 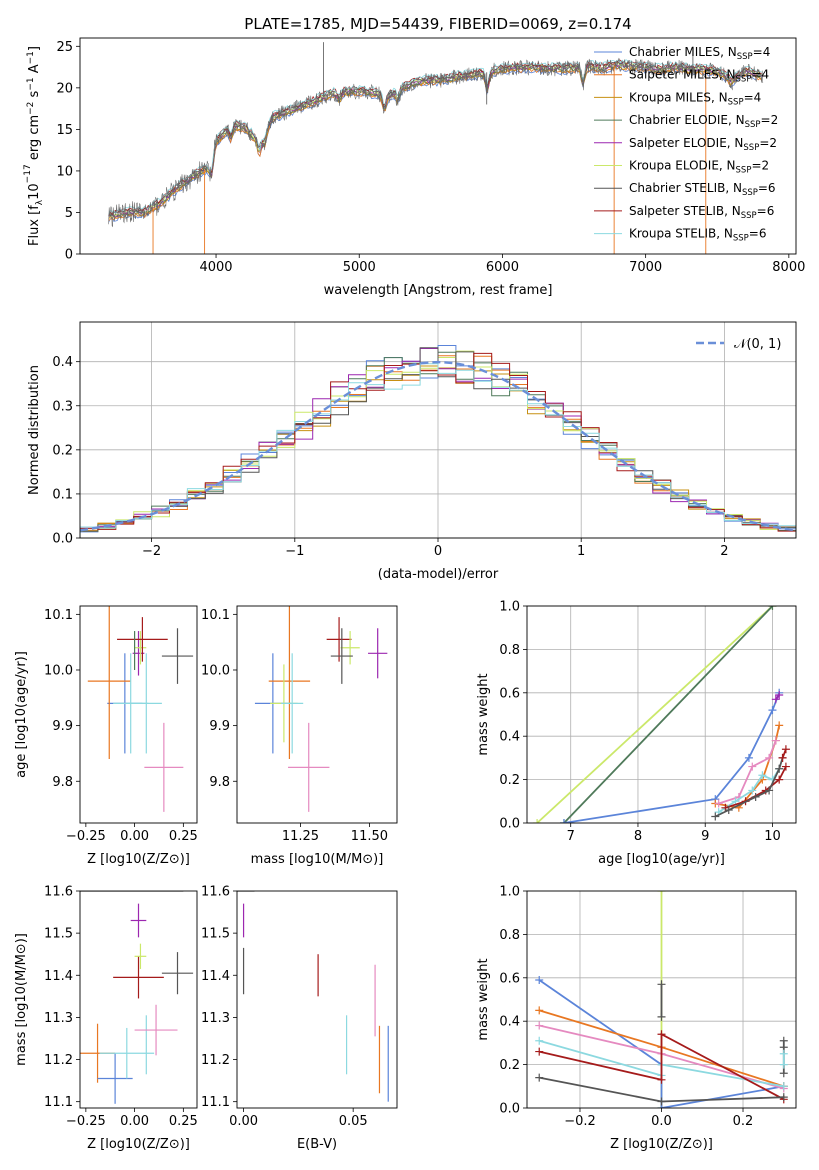 What do you see at coordinates (86, 1121) in the screenshot?
I see `x-tick-label: −0.25` at bounding box center [86, 1121].